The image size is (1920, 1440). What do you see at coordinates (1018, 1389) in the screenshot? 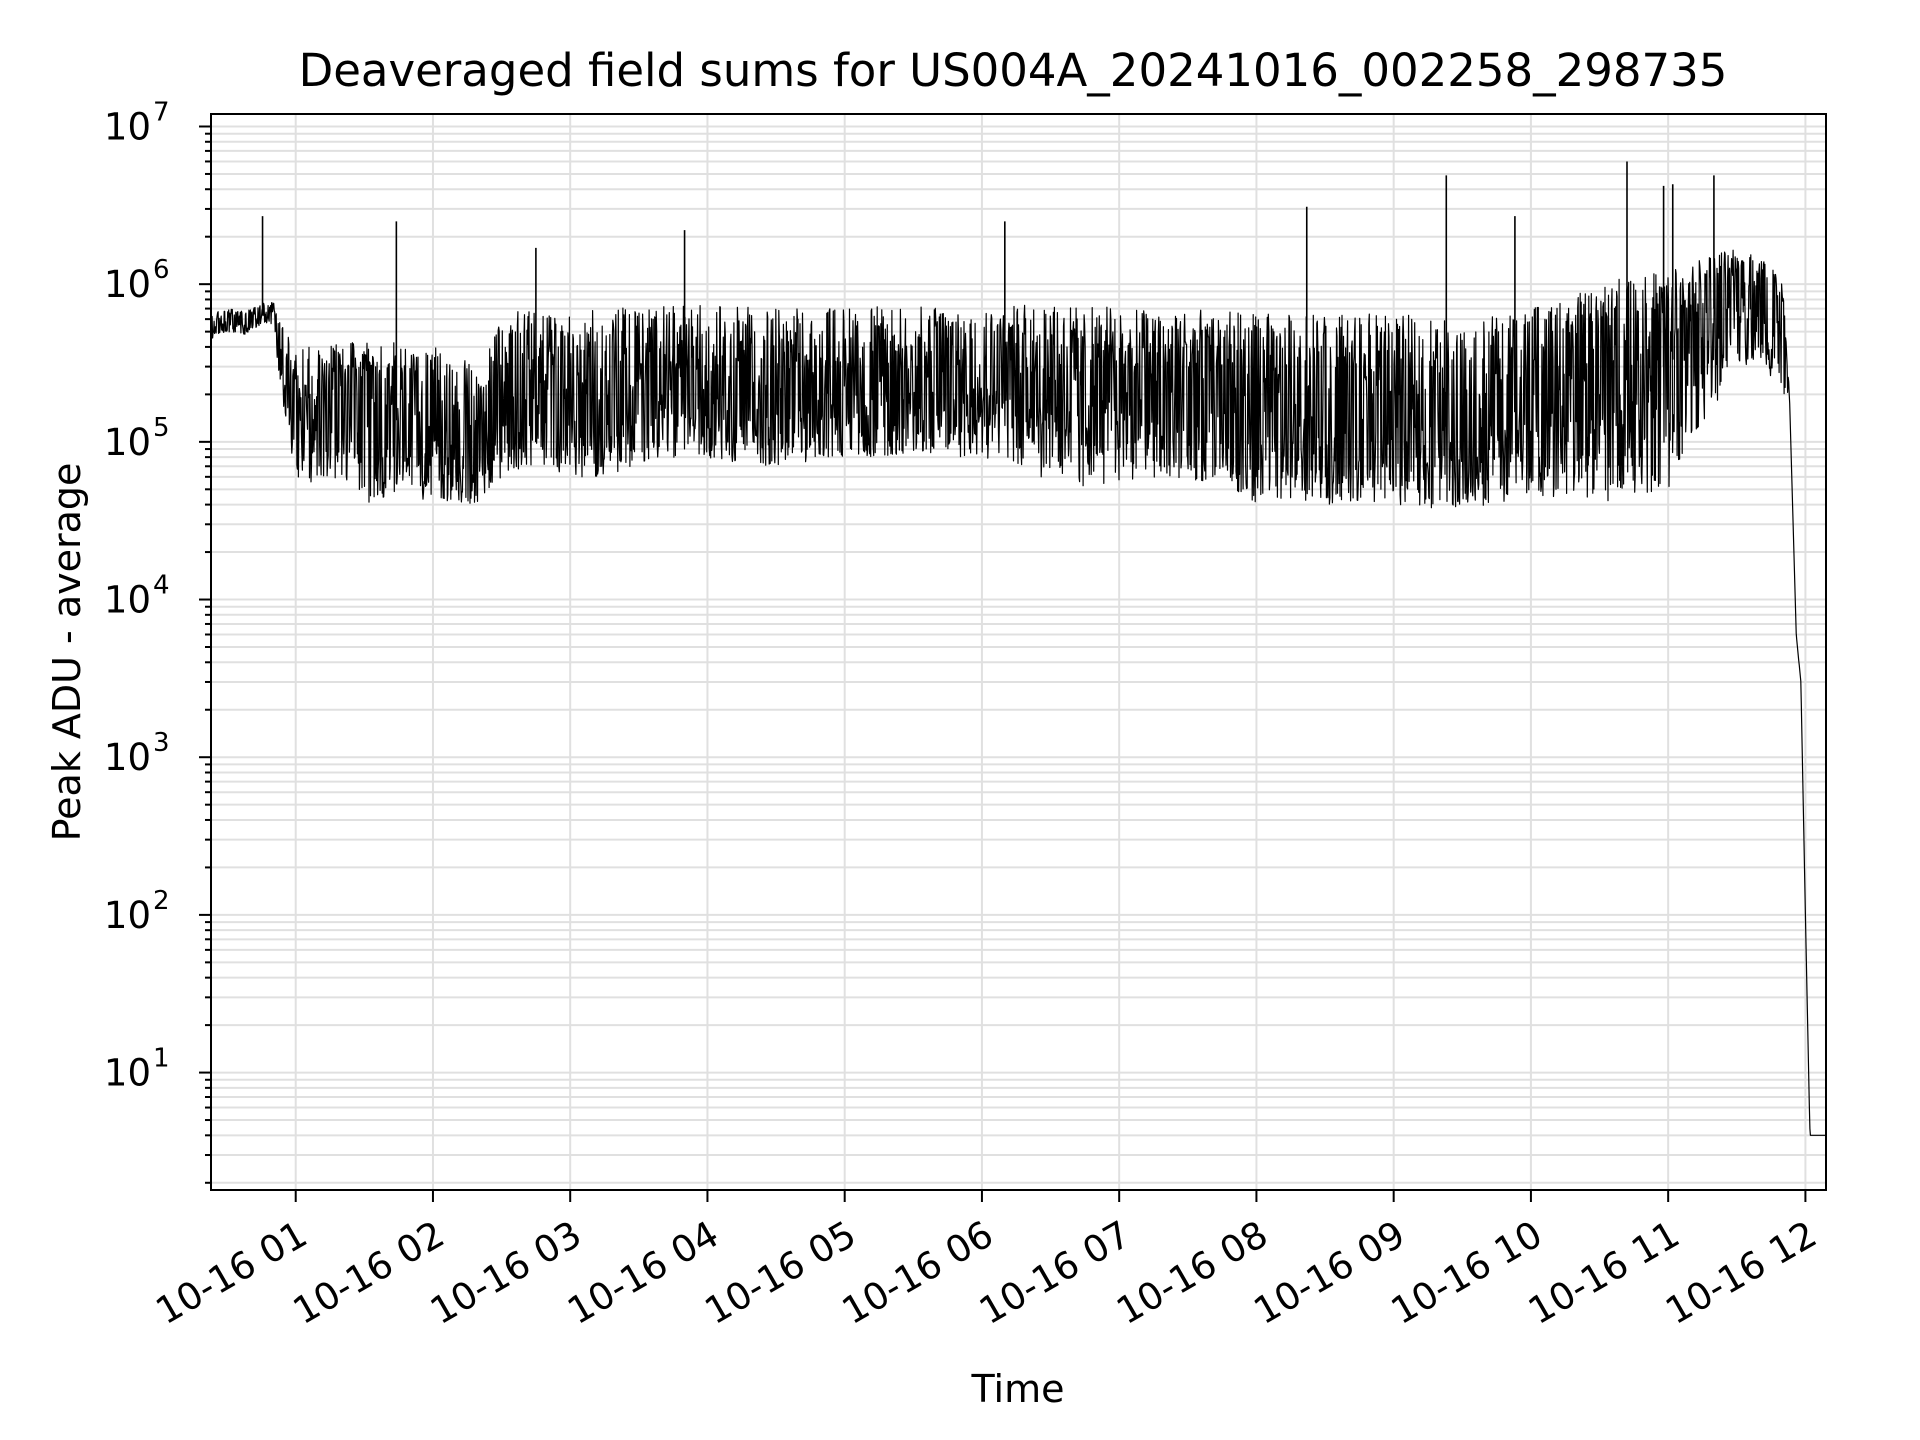
I see `x-axis-label: Time` at bounding box center [1018, 1389].